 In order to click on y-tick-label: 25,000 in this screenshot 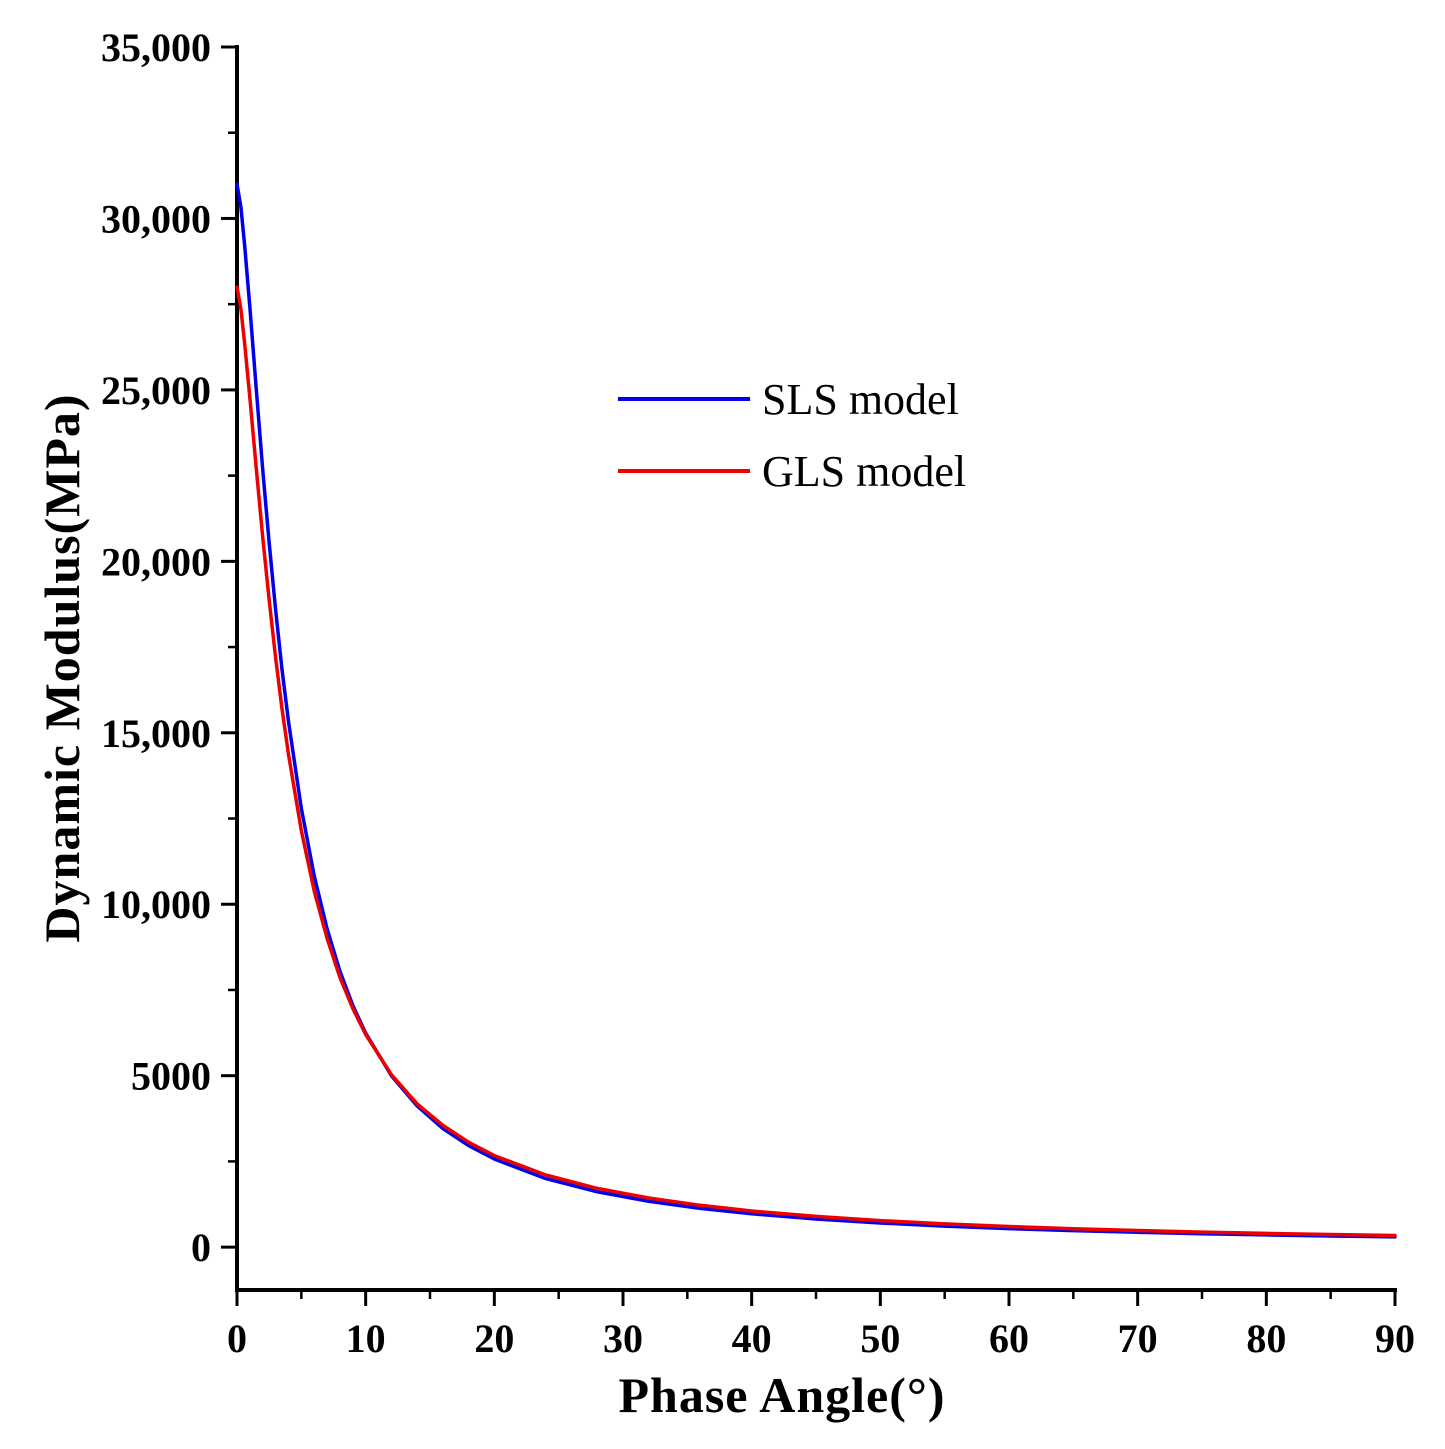, I will do `click(156, 390)`.